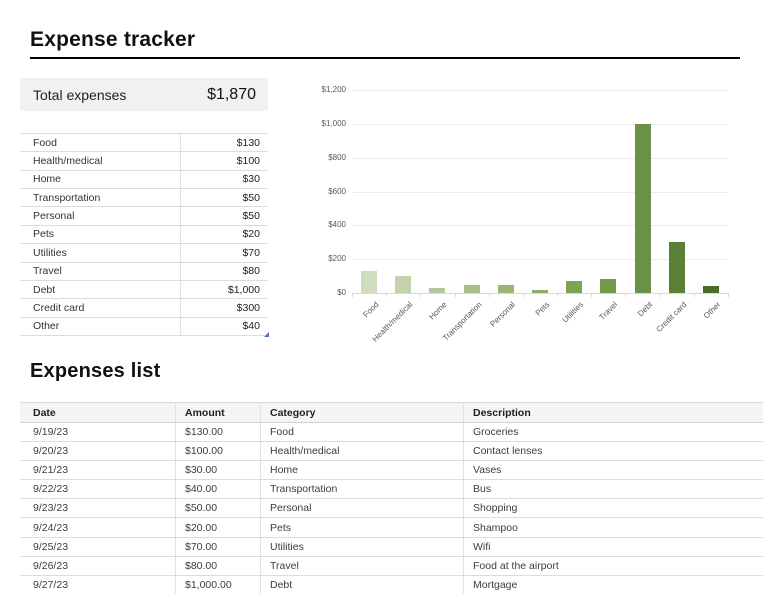  I want to click on summary-category-cell: Travel, so click(47, 271).